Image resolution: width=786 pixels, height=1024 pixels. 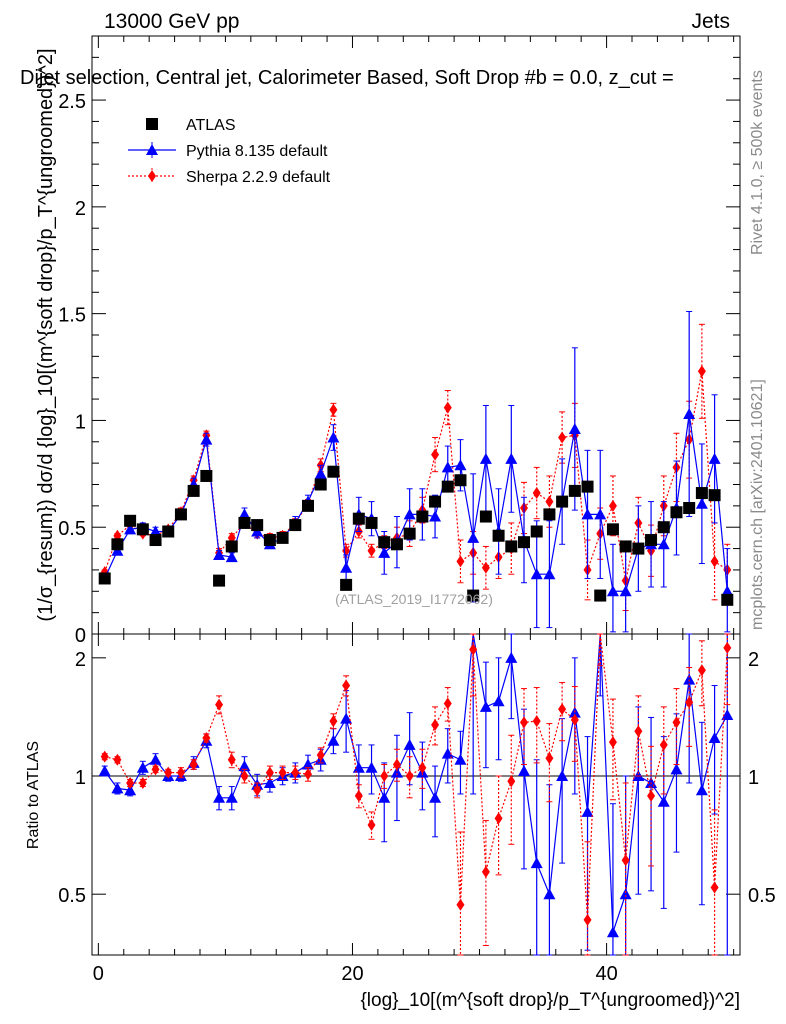 I want to click on x-tick-label: 20, so click(x=352, y=974).